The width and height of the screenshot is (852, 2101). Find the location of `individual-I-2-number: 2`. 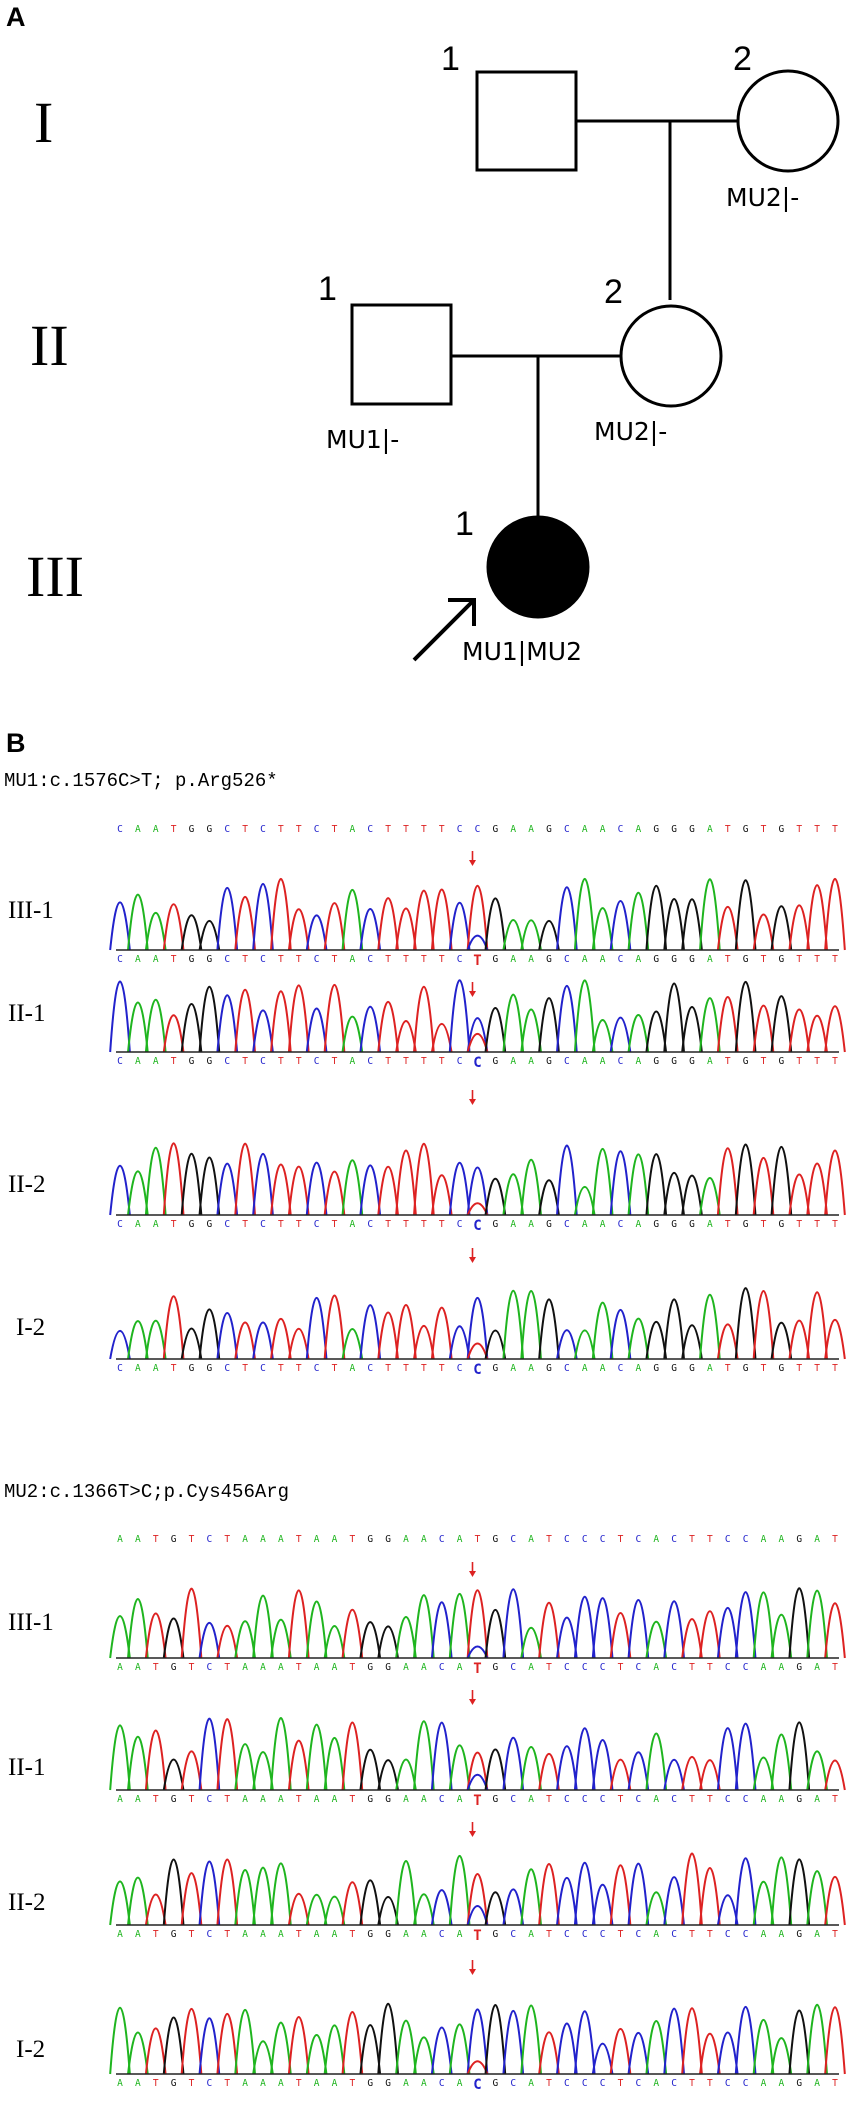

individual-I-2-number: 2 is located at coordinates (742, 59).